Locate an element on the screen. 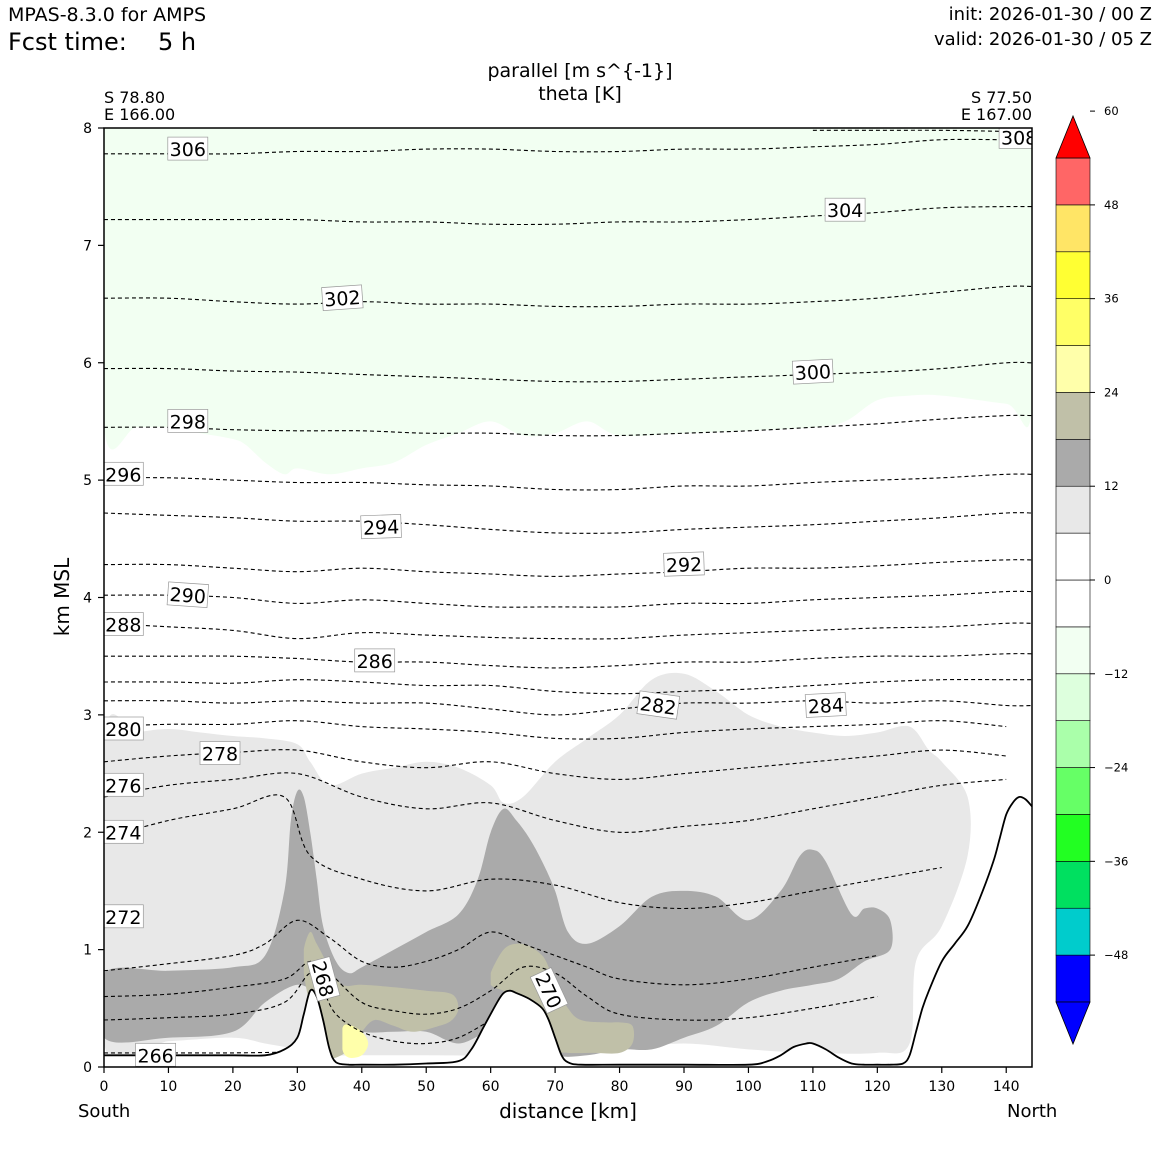  y-tick-label: 4 is located at coordinates (87, 599).